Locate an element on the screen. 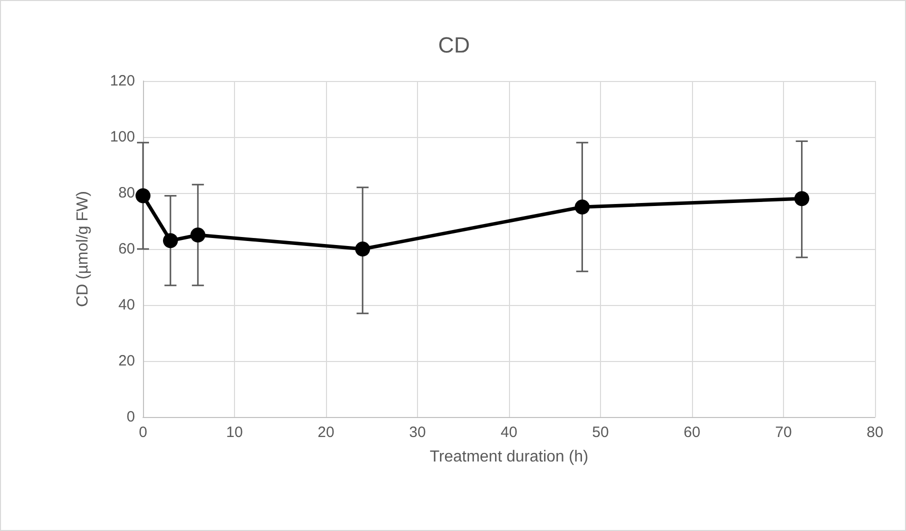  x-tick-label: 0 is located at coordinates (143, 432).